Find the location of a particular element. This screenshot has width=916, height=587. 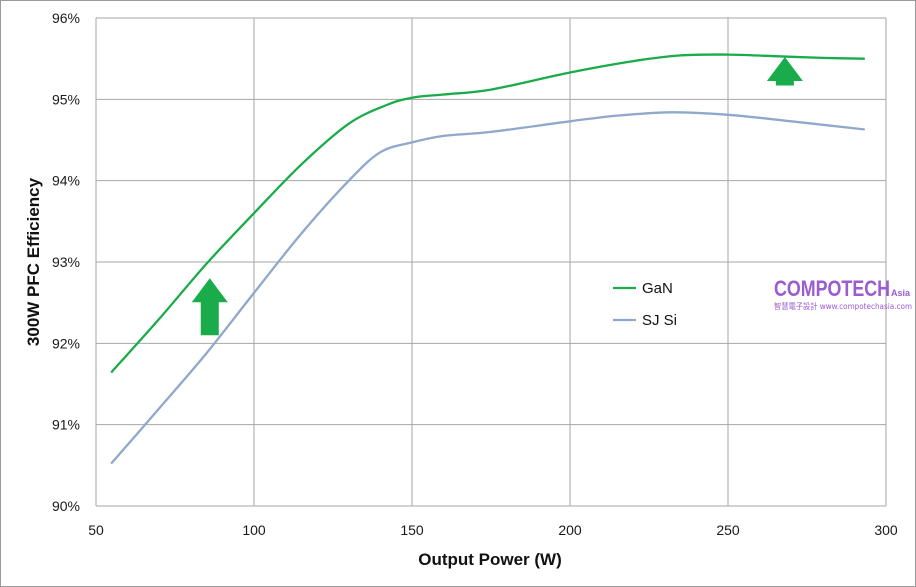

y-tick-label: 95% is located at coordinates (66, 99).